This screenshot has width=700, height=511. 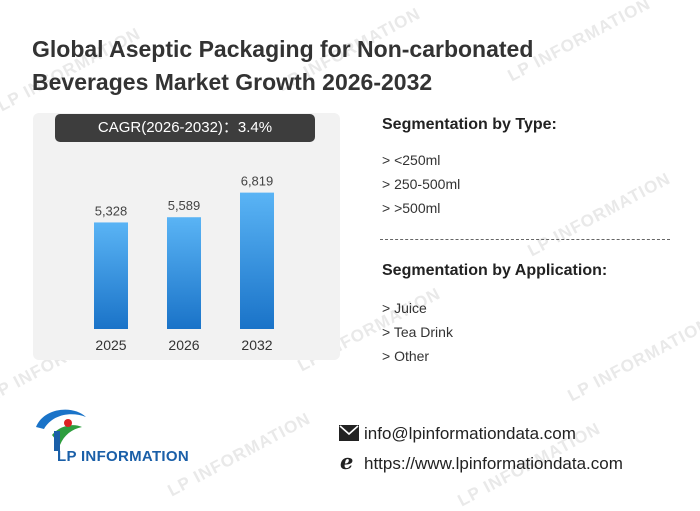 What do you see at coordinates (185, 128) in the screenshot?
I see `cagr-badge: CAGR(2026-2032)：3.4%` at bounding box center [185, 128].